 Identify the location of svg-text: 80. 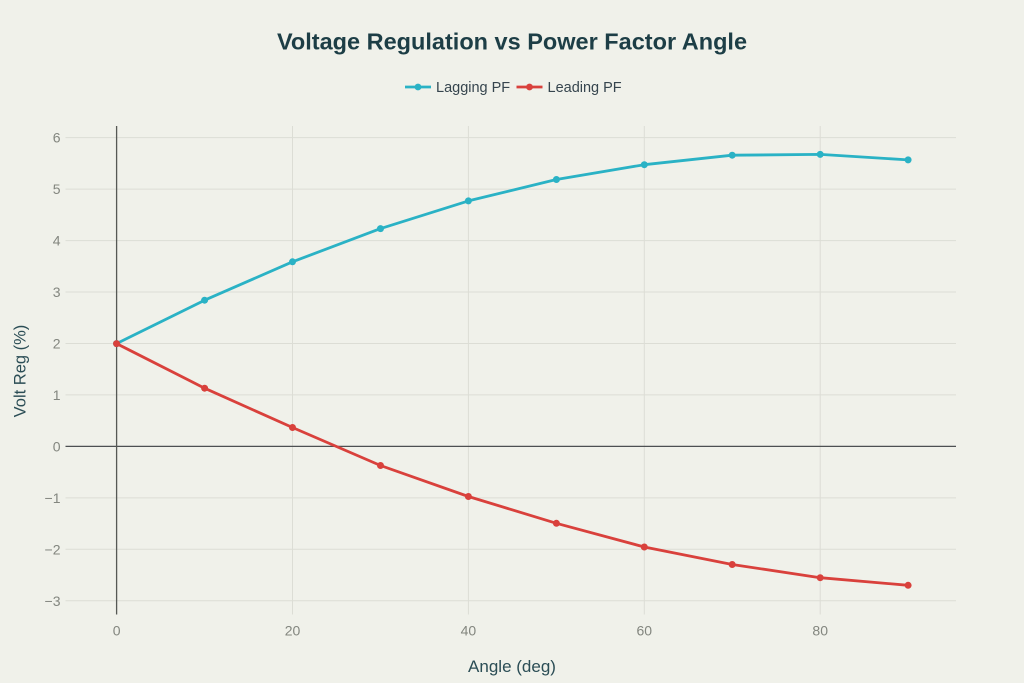
(820, 631).